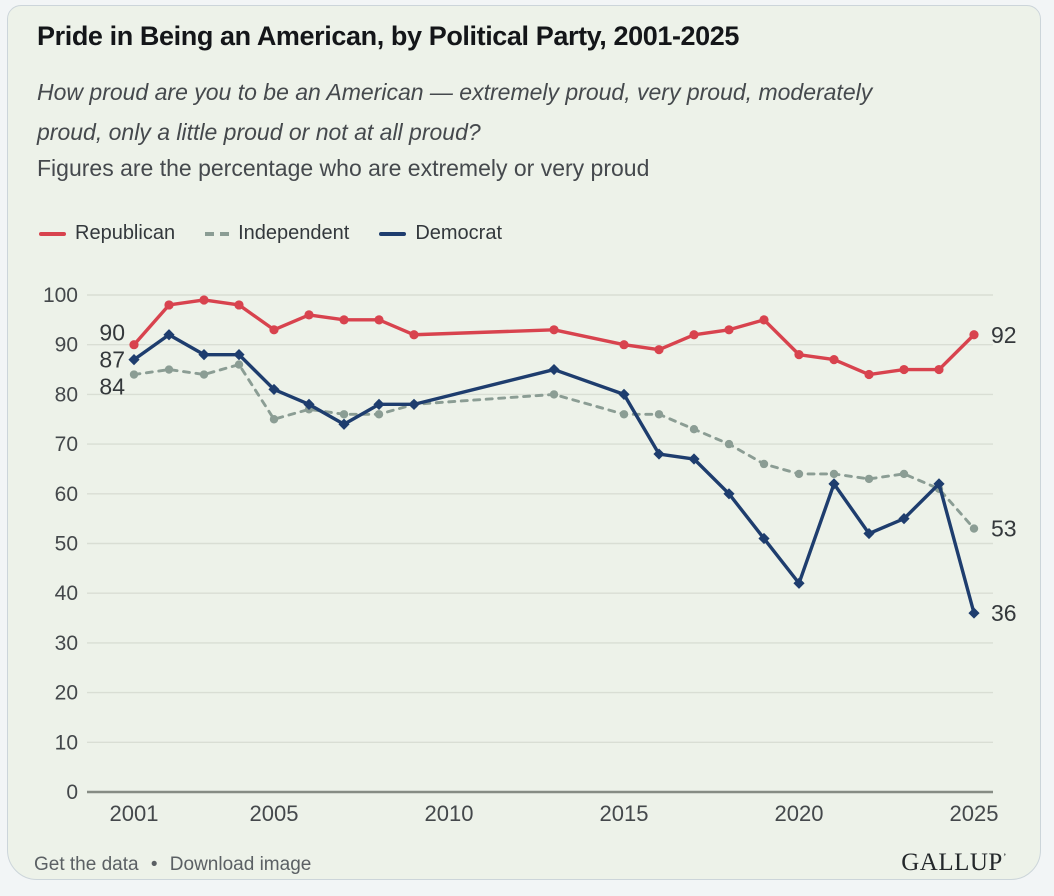  I want to click on x-tick-label: 2015, so click(624, 813).